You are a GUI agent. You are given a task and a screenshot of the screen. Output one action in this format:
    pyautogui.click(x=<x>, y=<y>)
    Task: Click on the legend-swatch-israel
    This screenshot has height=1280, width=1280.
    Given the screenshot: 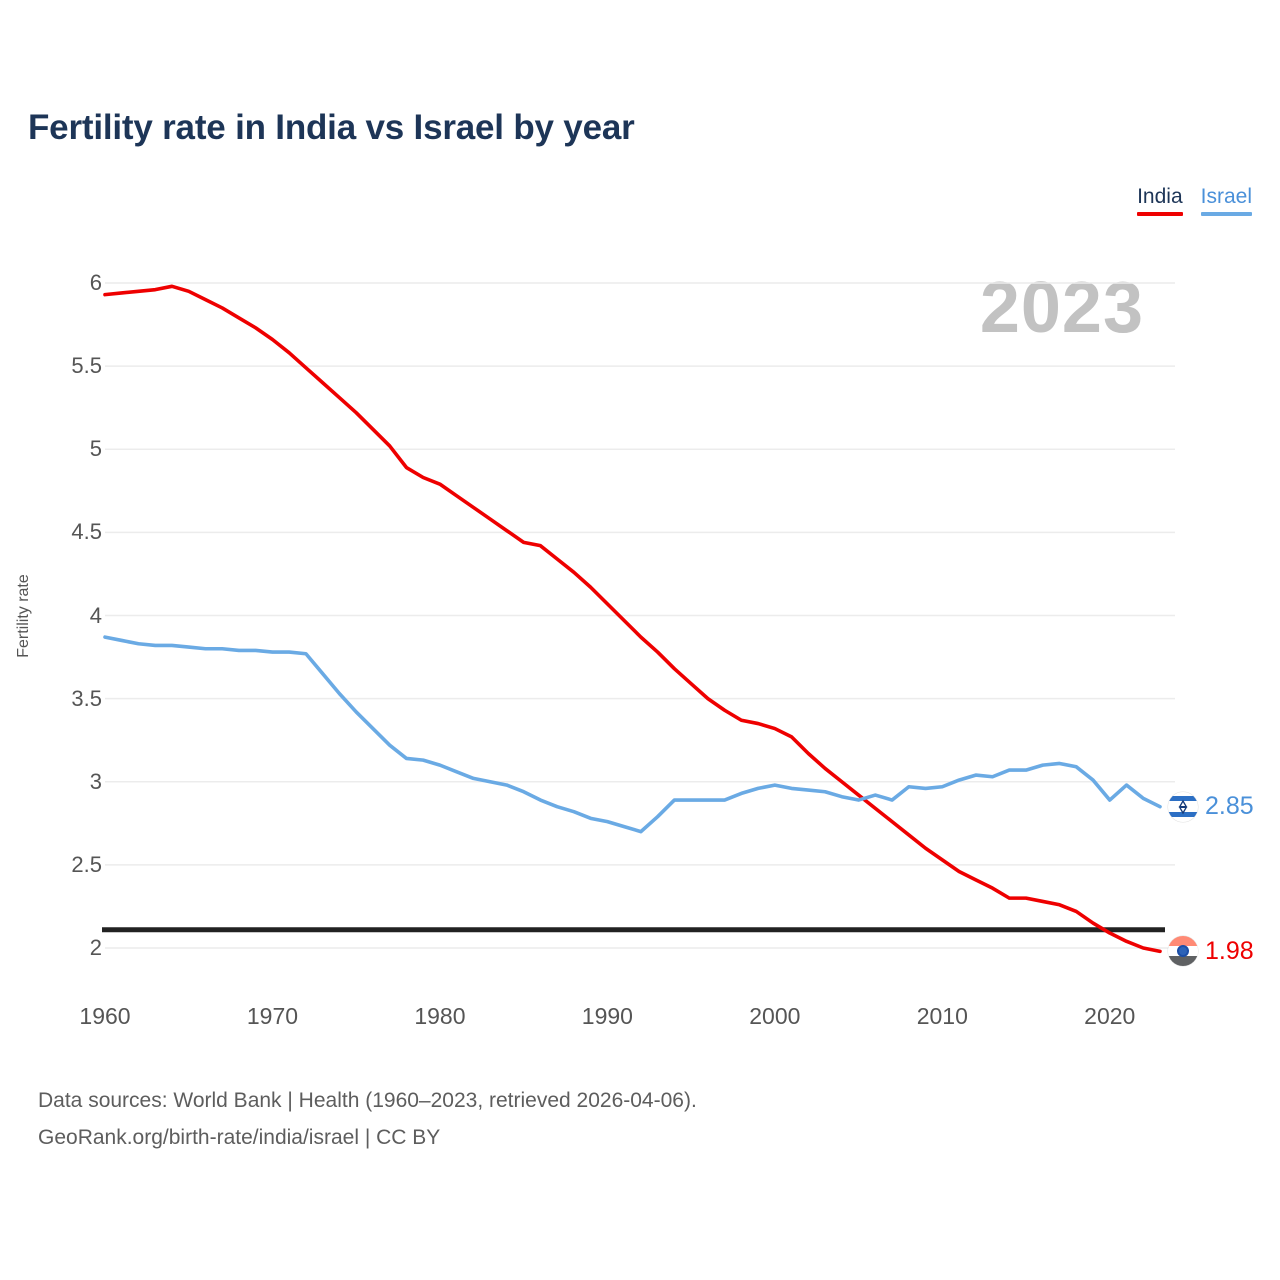 What is the action you would take?
    pyautogui.click(x=1226, y=214)
    